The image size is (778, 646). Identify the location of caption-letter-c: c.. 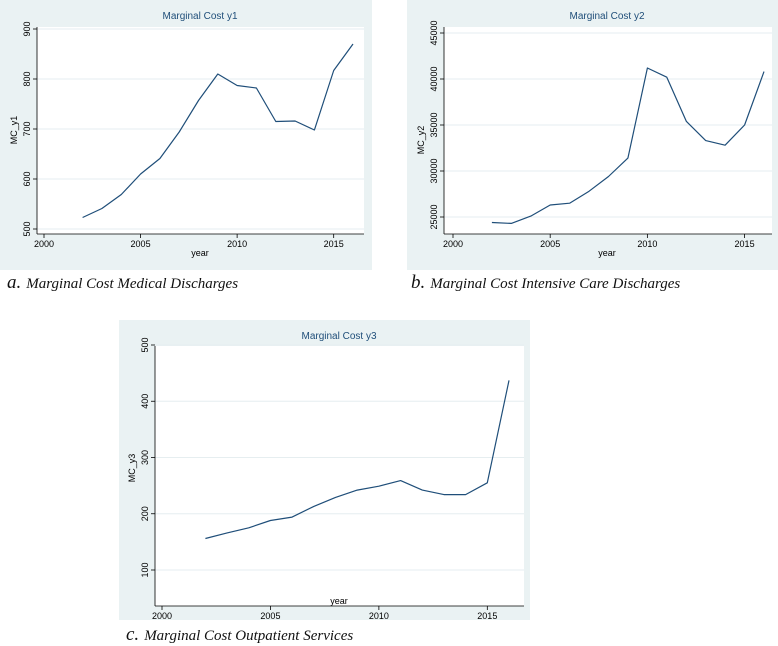
(133, 634).